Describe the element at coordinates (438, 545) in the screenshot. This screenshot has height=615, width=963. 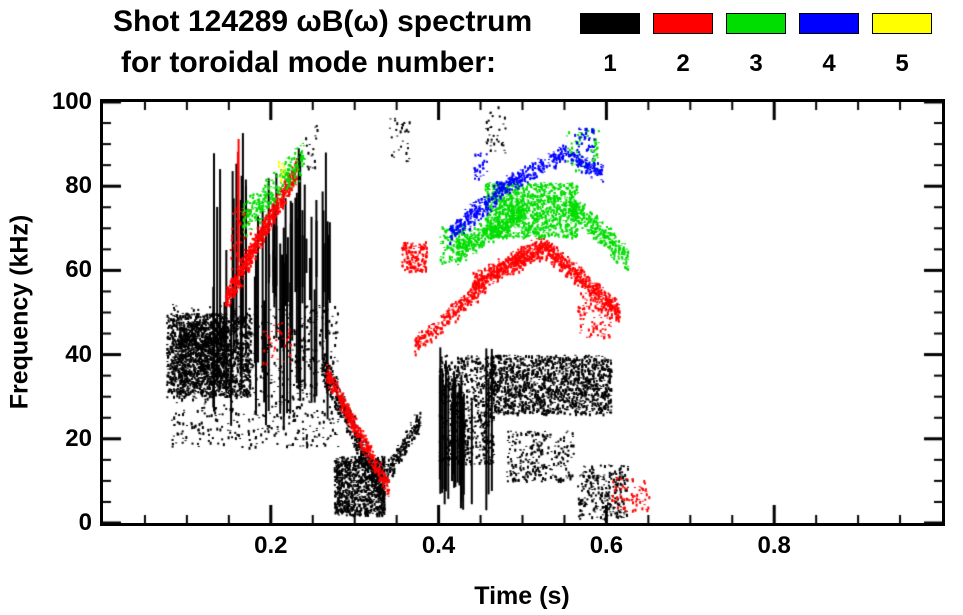
I see `x-tick-label: 0.4` at that location.